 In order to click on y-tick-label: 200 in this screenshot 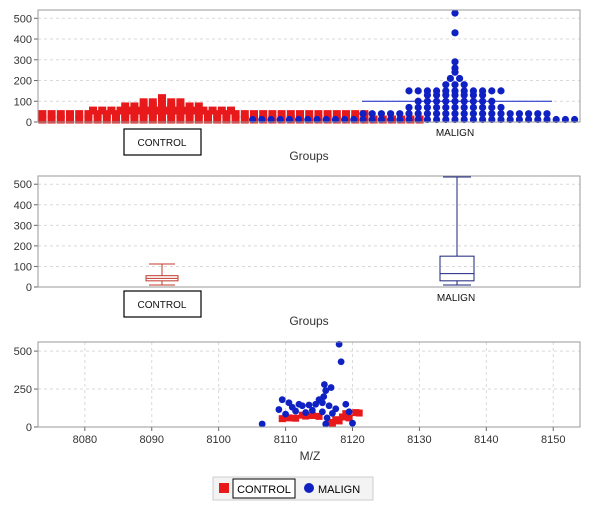, I will do `click(23, 247)`.